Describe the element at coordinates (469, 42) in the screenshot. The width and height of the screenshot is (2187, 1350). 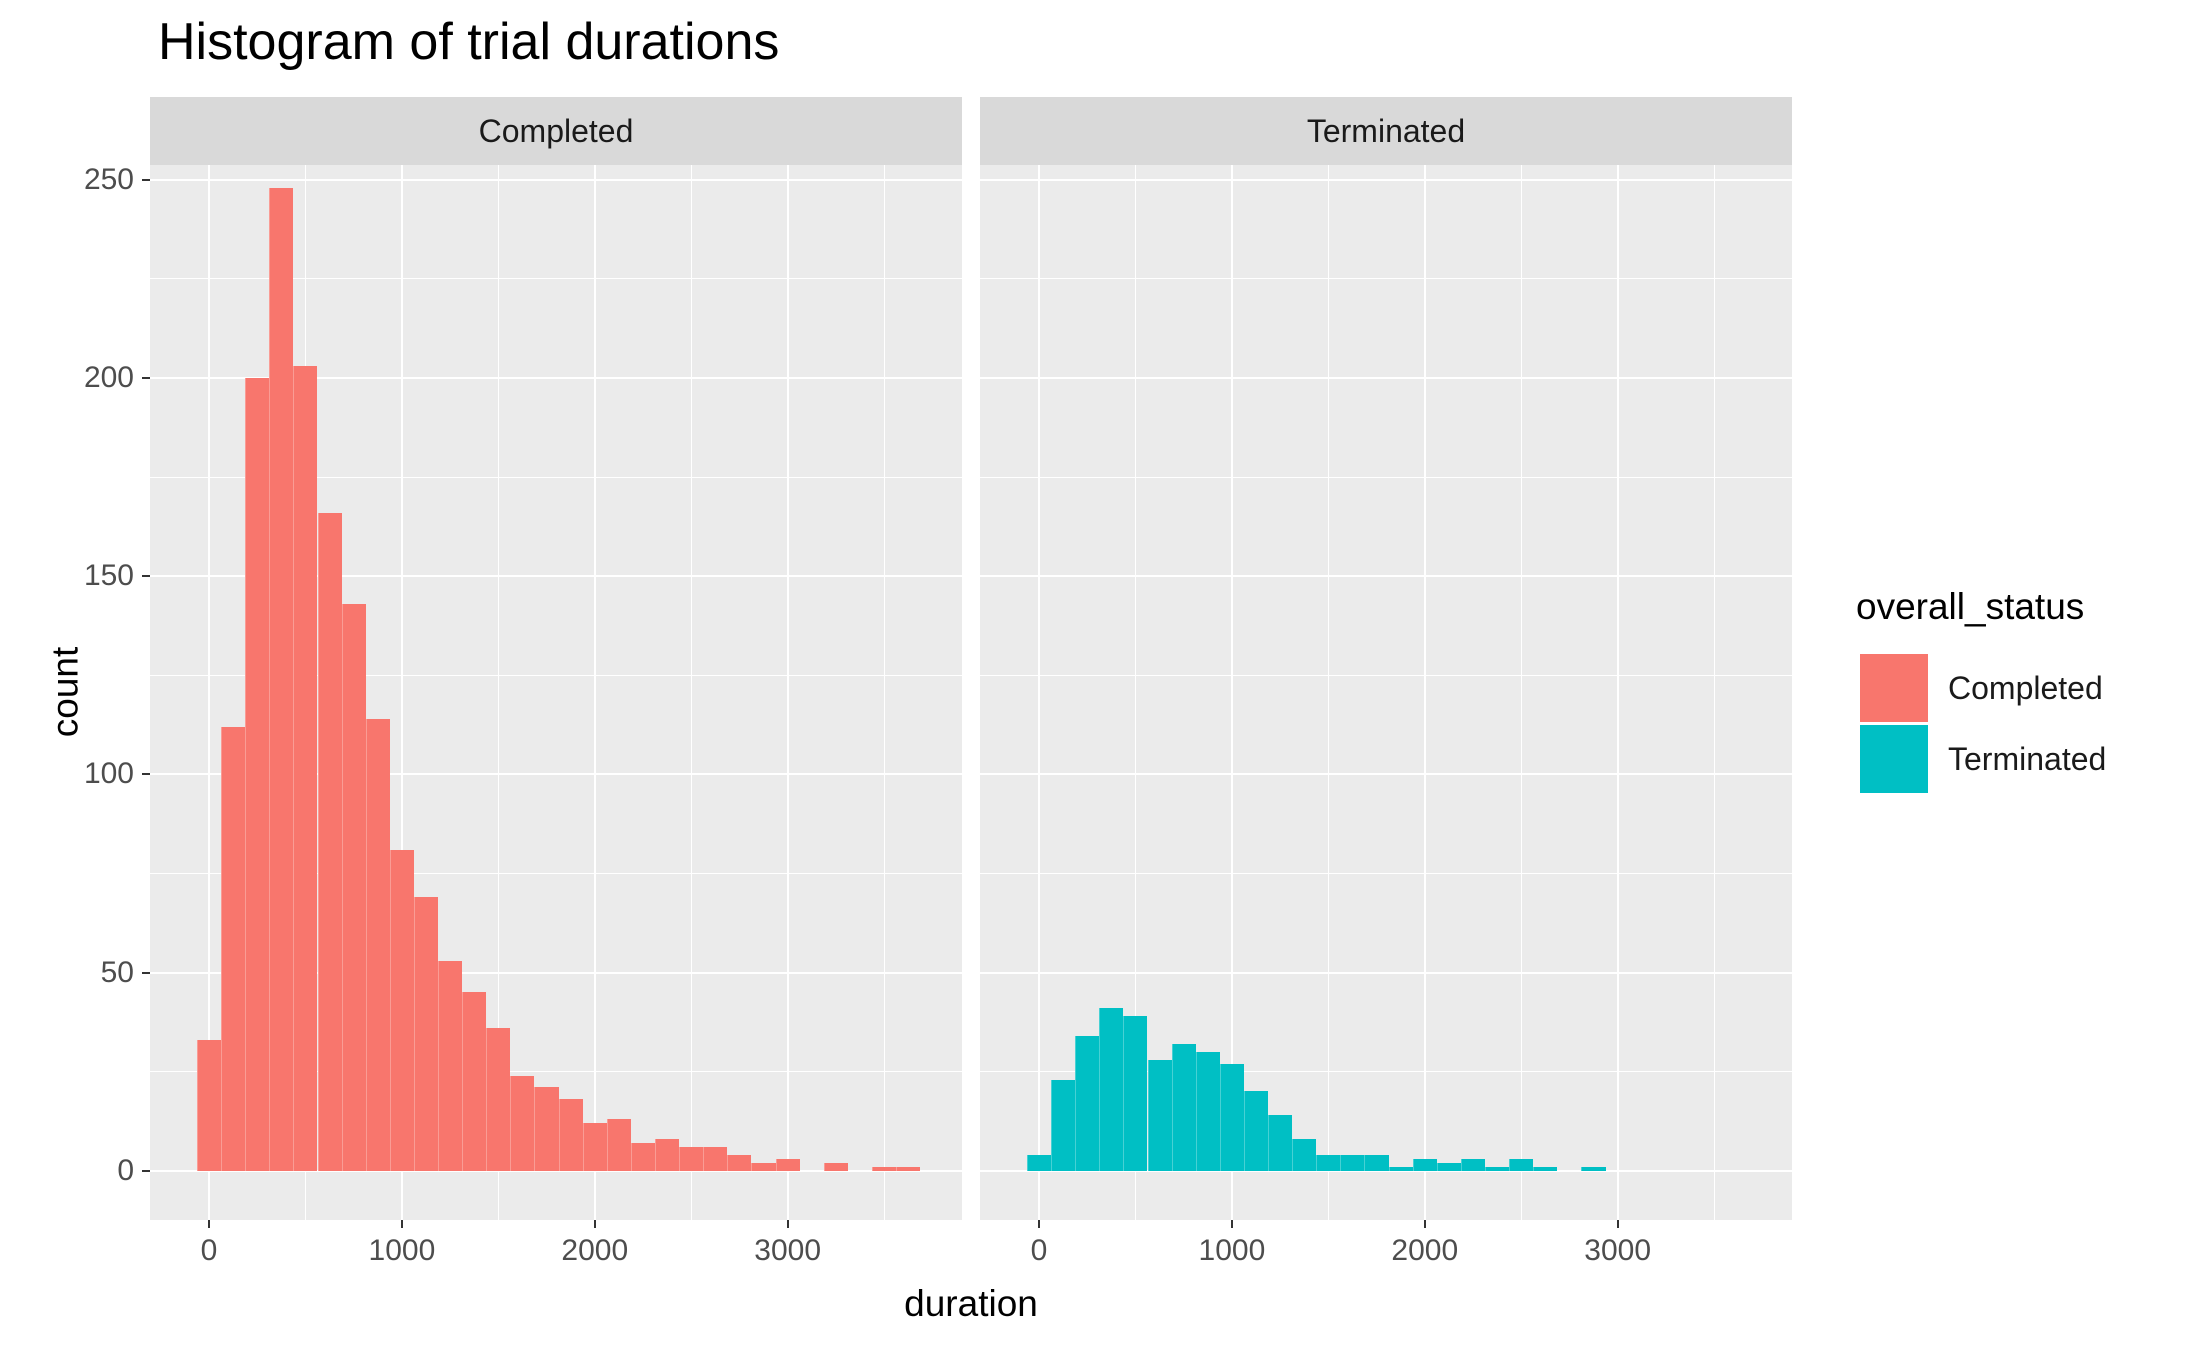
I see `plot-title: Histogram of trial durations` at that location.